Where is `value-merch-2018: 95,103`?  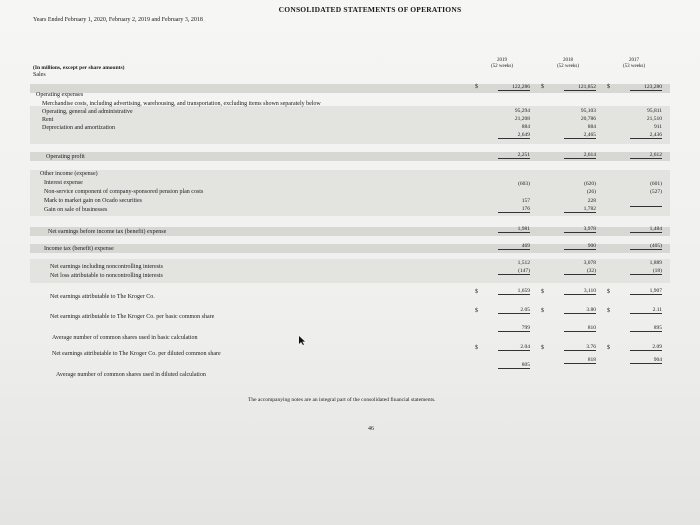 value-merch-2018: 95,103 is located at coordinates (588, 111).